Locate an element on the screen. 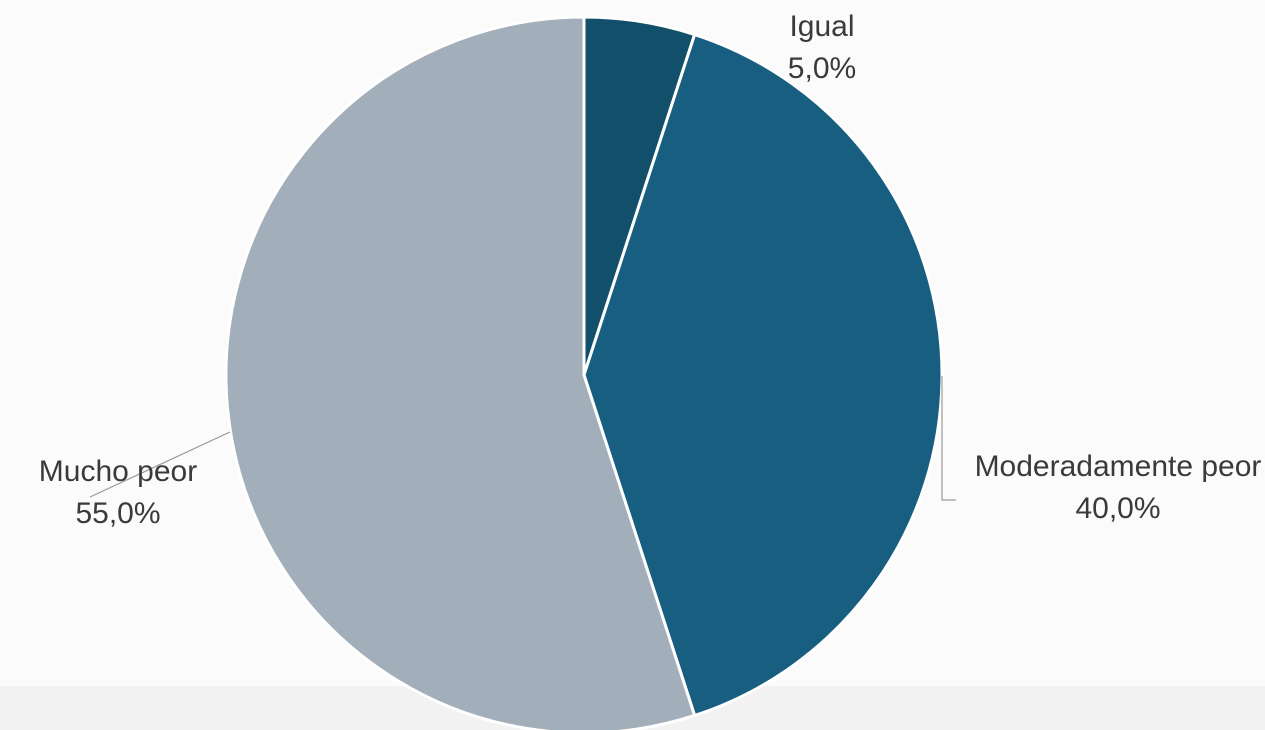 This screenshot has height=730, width=1265. slice-label: Igual 5,0% is located at coordinates (822, 48).